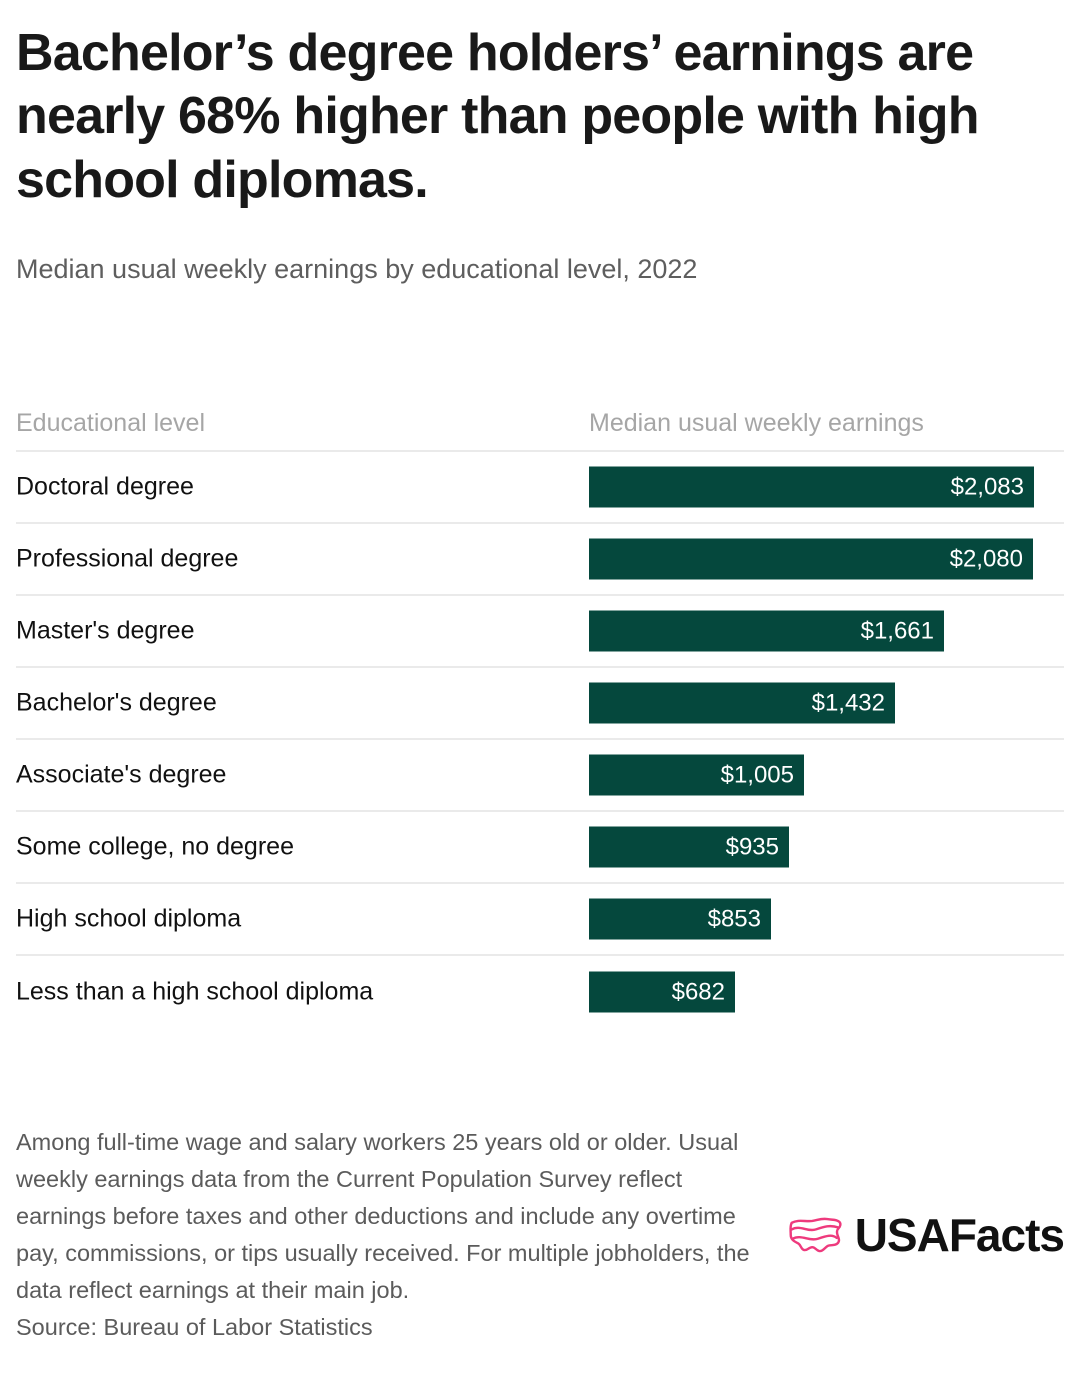 The image size is (1080, 1378). Describe the element at coordinates (195, 991) in the screenshot. I see `row-label: Less than a high school diploma` at that location.